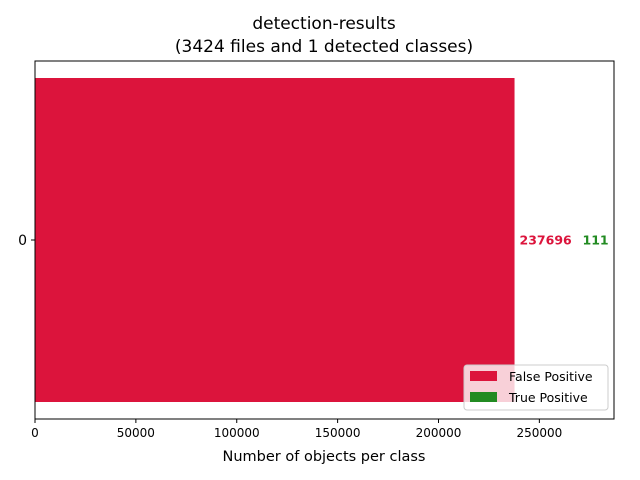  Describe the element at coordinates (439, 433) in the screenshot. I see `x-tick-label: 200000` at that location.